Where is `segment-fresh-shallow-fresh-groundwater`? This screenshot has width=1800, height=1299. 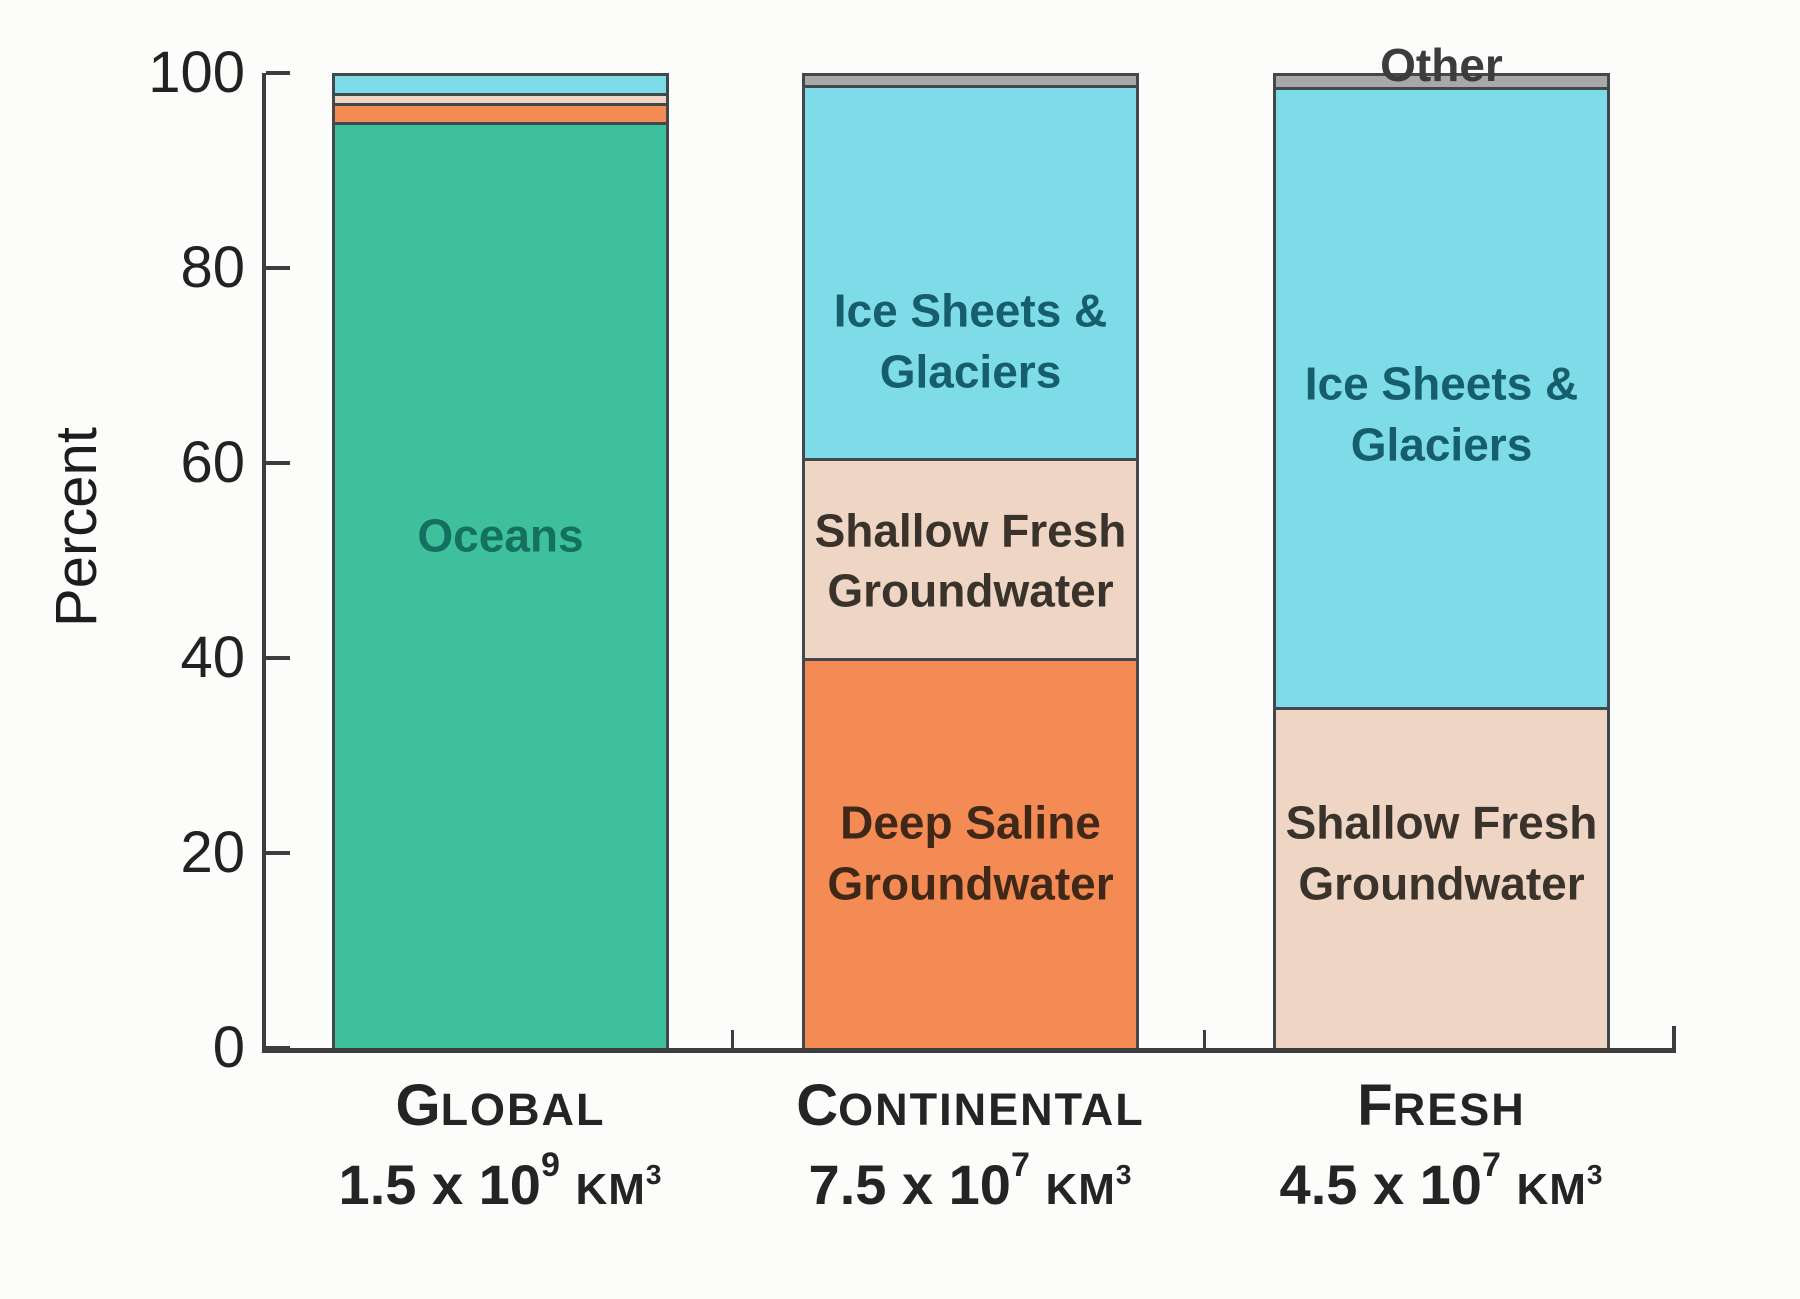
segment-fresh-shallow-fresh-groundwater is located at coordinates (1441, 877).